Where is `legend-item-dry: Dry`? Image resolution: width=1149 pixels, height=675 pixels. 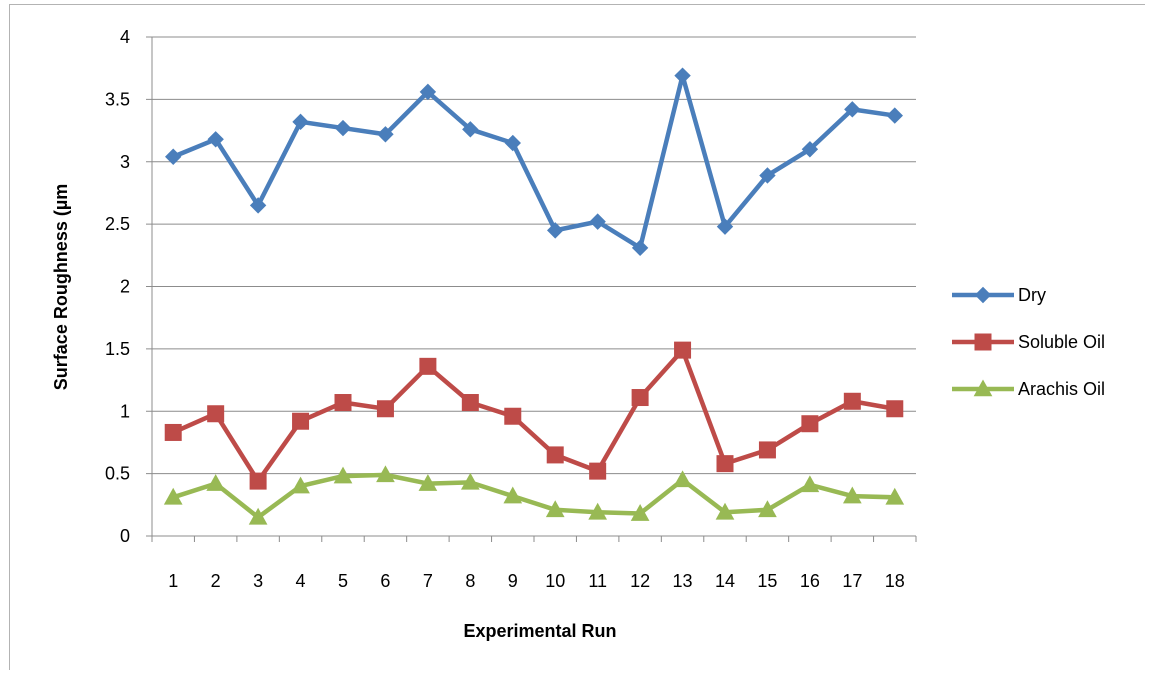 legend-item-dry: Dry is located at coordinates (999, 295).